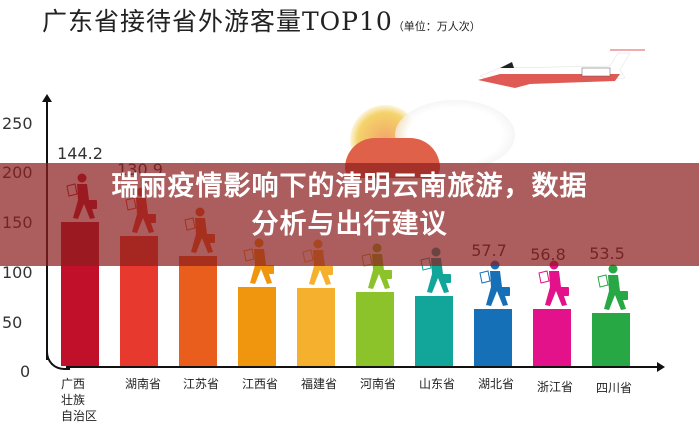 This screenshot has width=699, height=428. What do you see at coordinates (661, 367) in the screenshot?
I see `x-axis-arrow` at bounding box center [661, 367].